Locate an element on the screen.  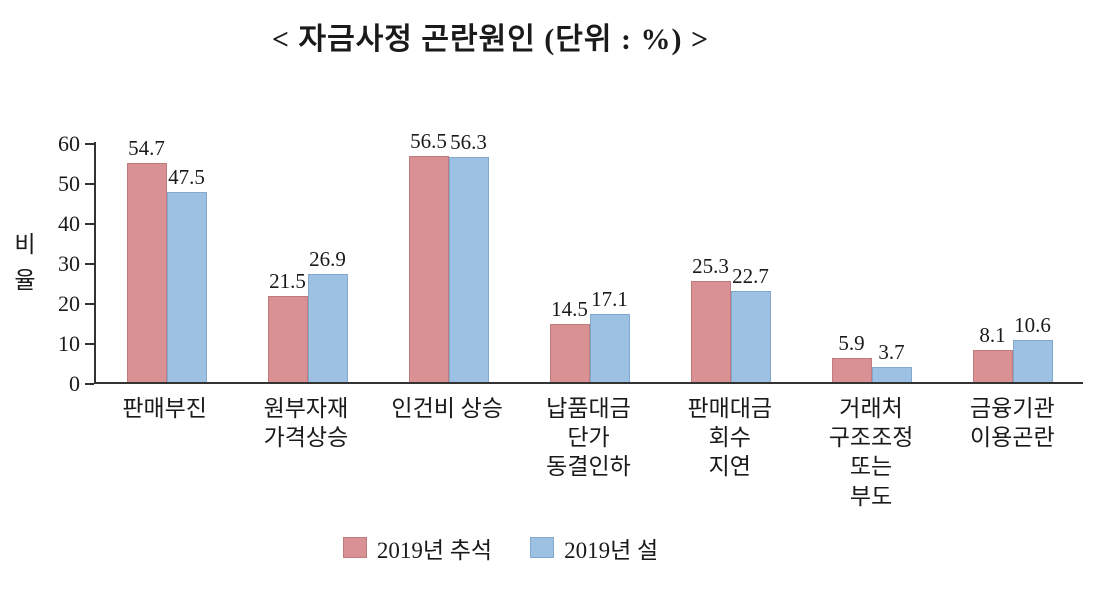
category-label-line: 인건비 상승 is located at coordinates (447, 408).